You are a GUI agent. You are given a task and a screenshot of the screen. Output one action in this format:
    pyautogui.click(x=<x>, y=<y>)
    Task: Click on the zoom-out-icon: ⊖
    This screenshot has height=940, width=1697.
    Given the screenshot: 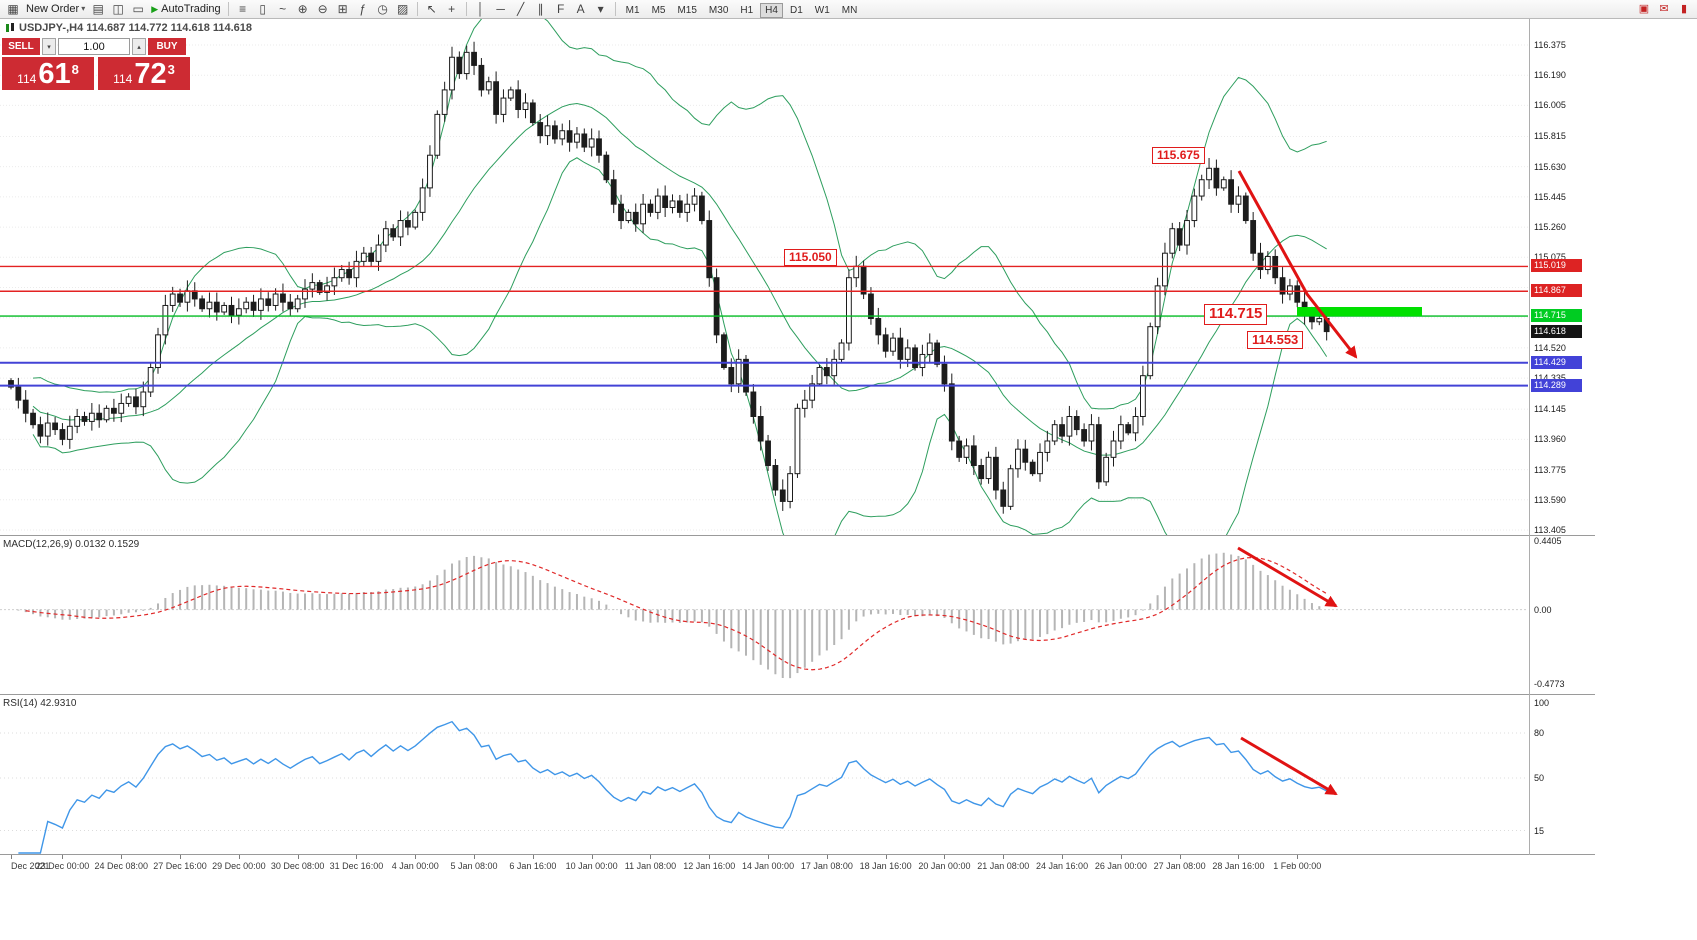 What is the action you would take?
    pyautogui.click(x=323, y=9)
    